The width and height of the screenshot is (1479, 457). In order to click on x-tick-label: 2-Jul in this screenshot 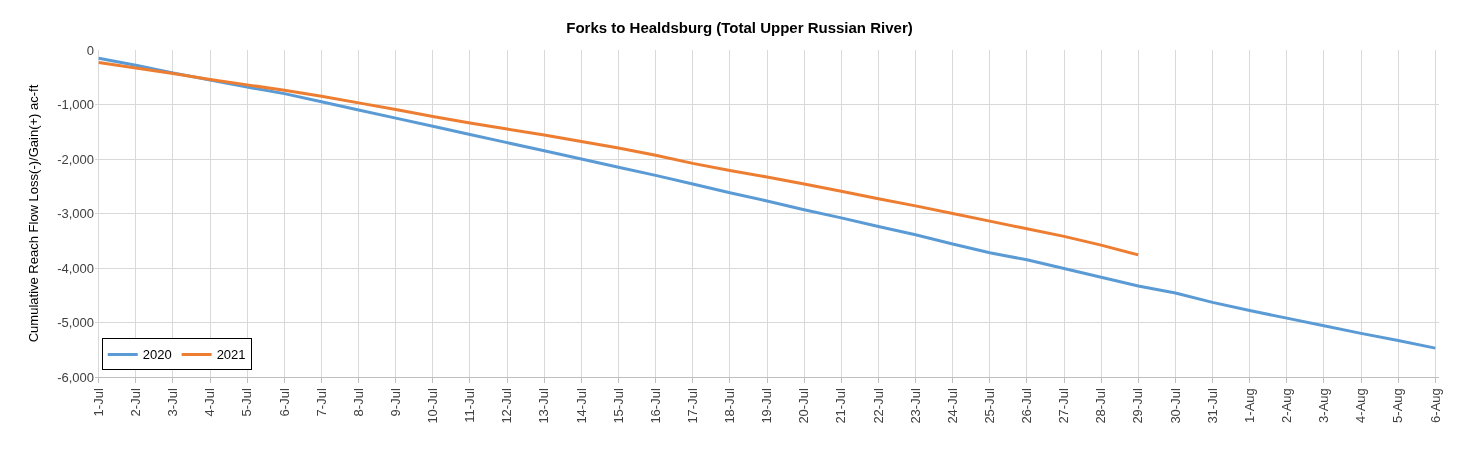, I will do `click(136, 402)`.